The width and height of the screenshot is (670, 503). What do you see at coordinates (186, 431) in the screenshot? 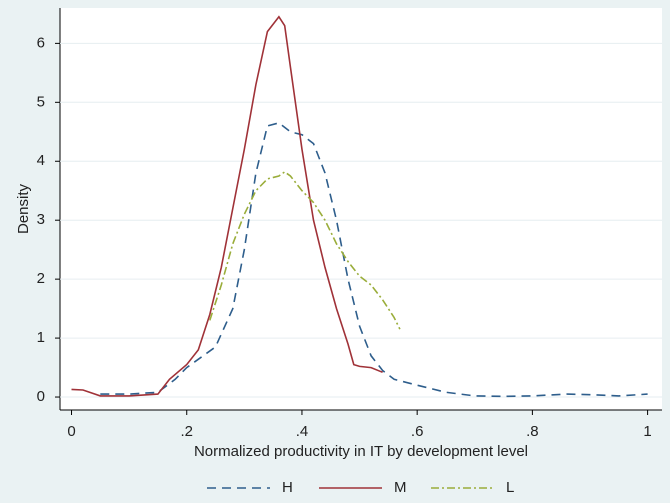
I see `x-tick-label: .2` at bounding box center [186, 431].